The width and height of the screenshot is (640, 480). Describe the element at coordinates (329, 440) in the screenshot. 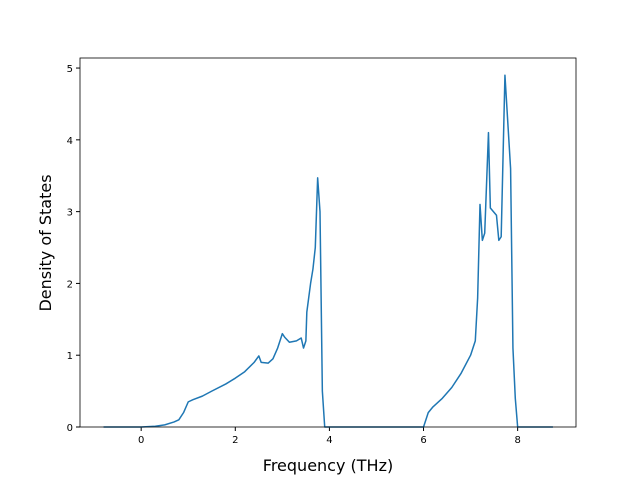

I see `x-tick-label: 4` at that location.